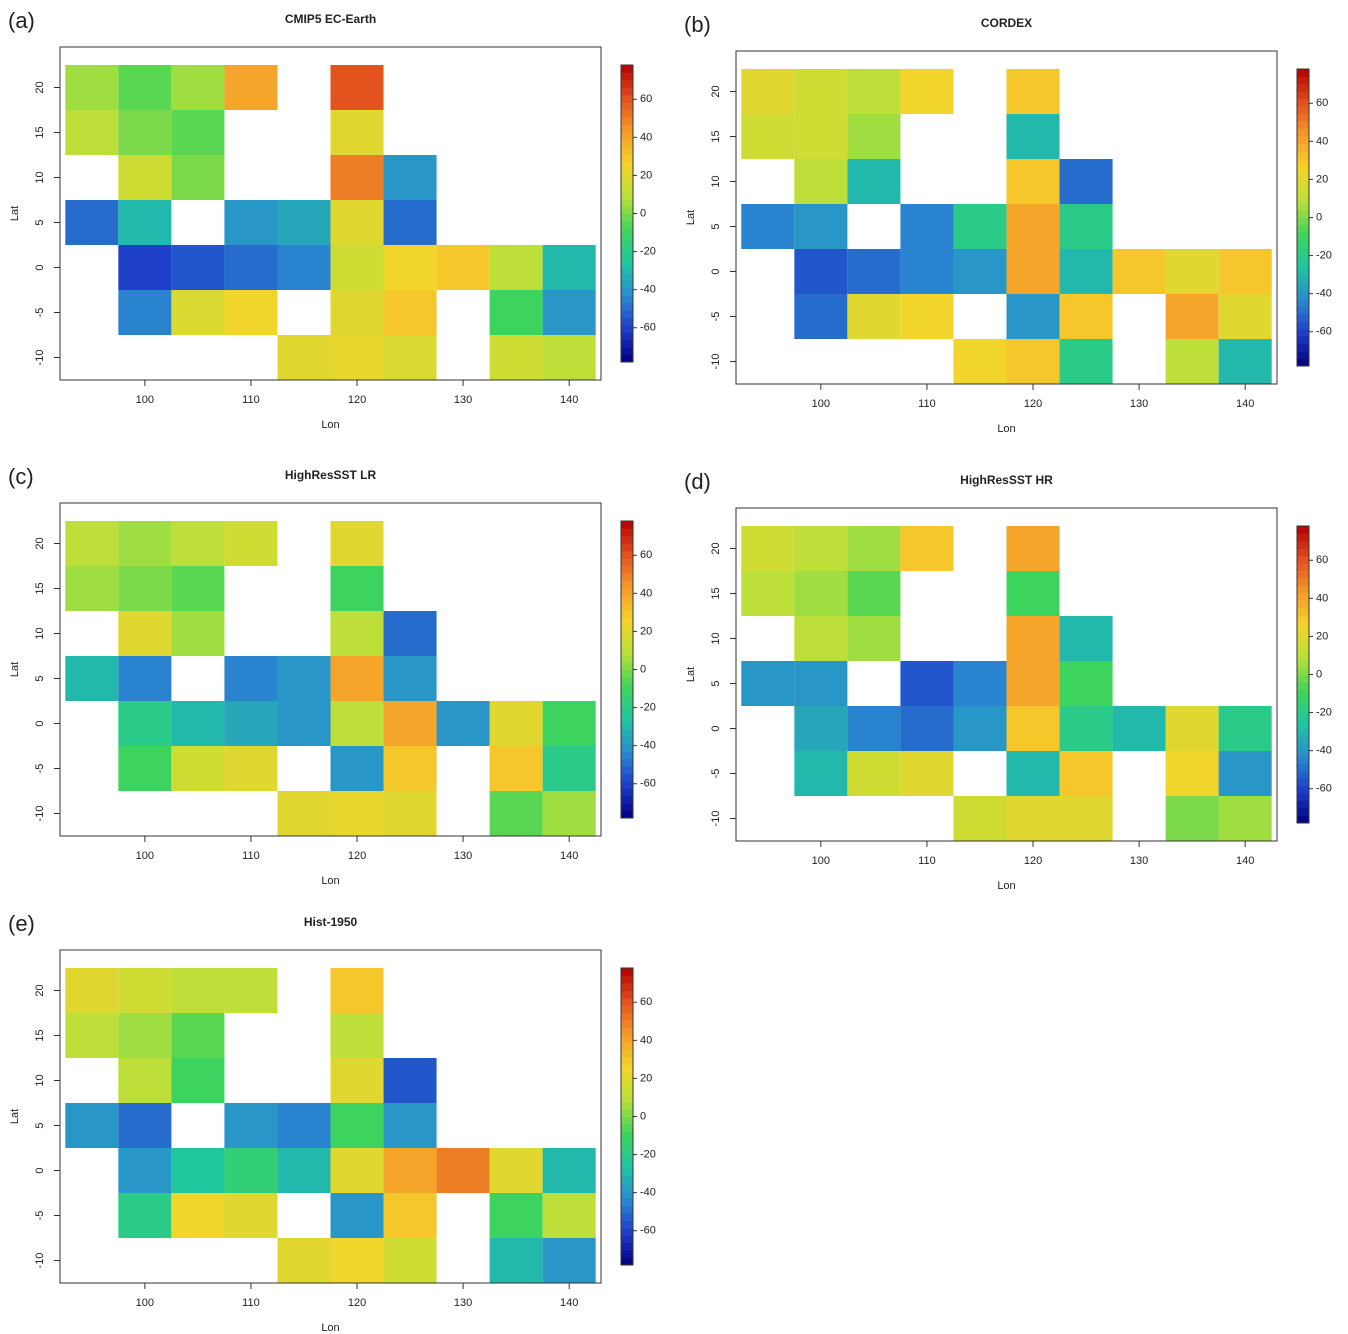 The width and height of the screenshot is (1348, 1334). Describe the element at coordinates (40, 313) in the screenshot. I see `y-tick-label: -5` at that location.